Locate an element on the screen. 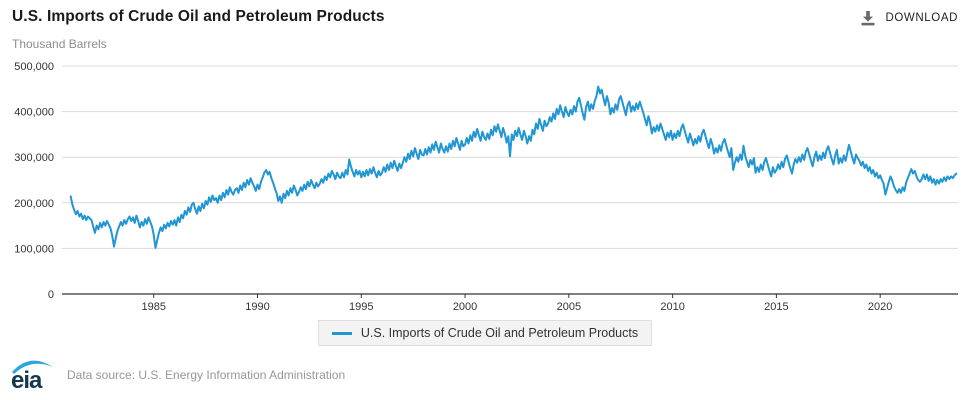 The height and width of the screenshot is (400, 970). svg-text: 0 is located at coordinates (51, 295).